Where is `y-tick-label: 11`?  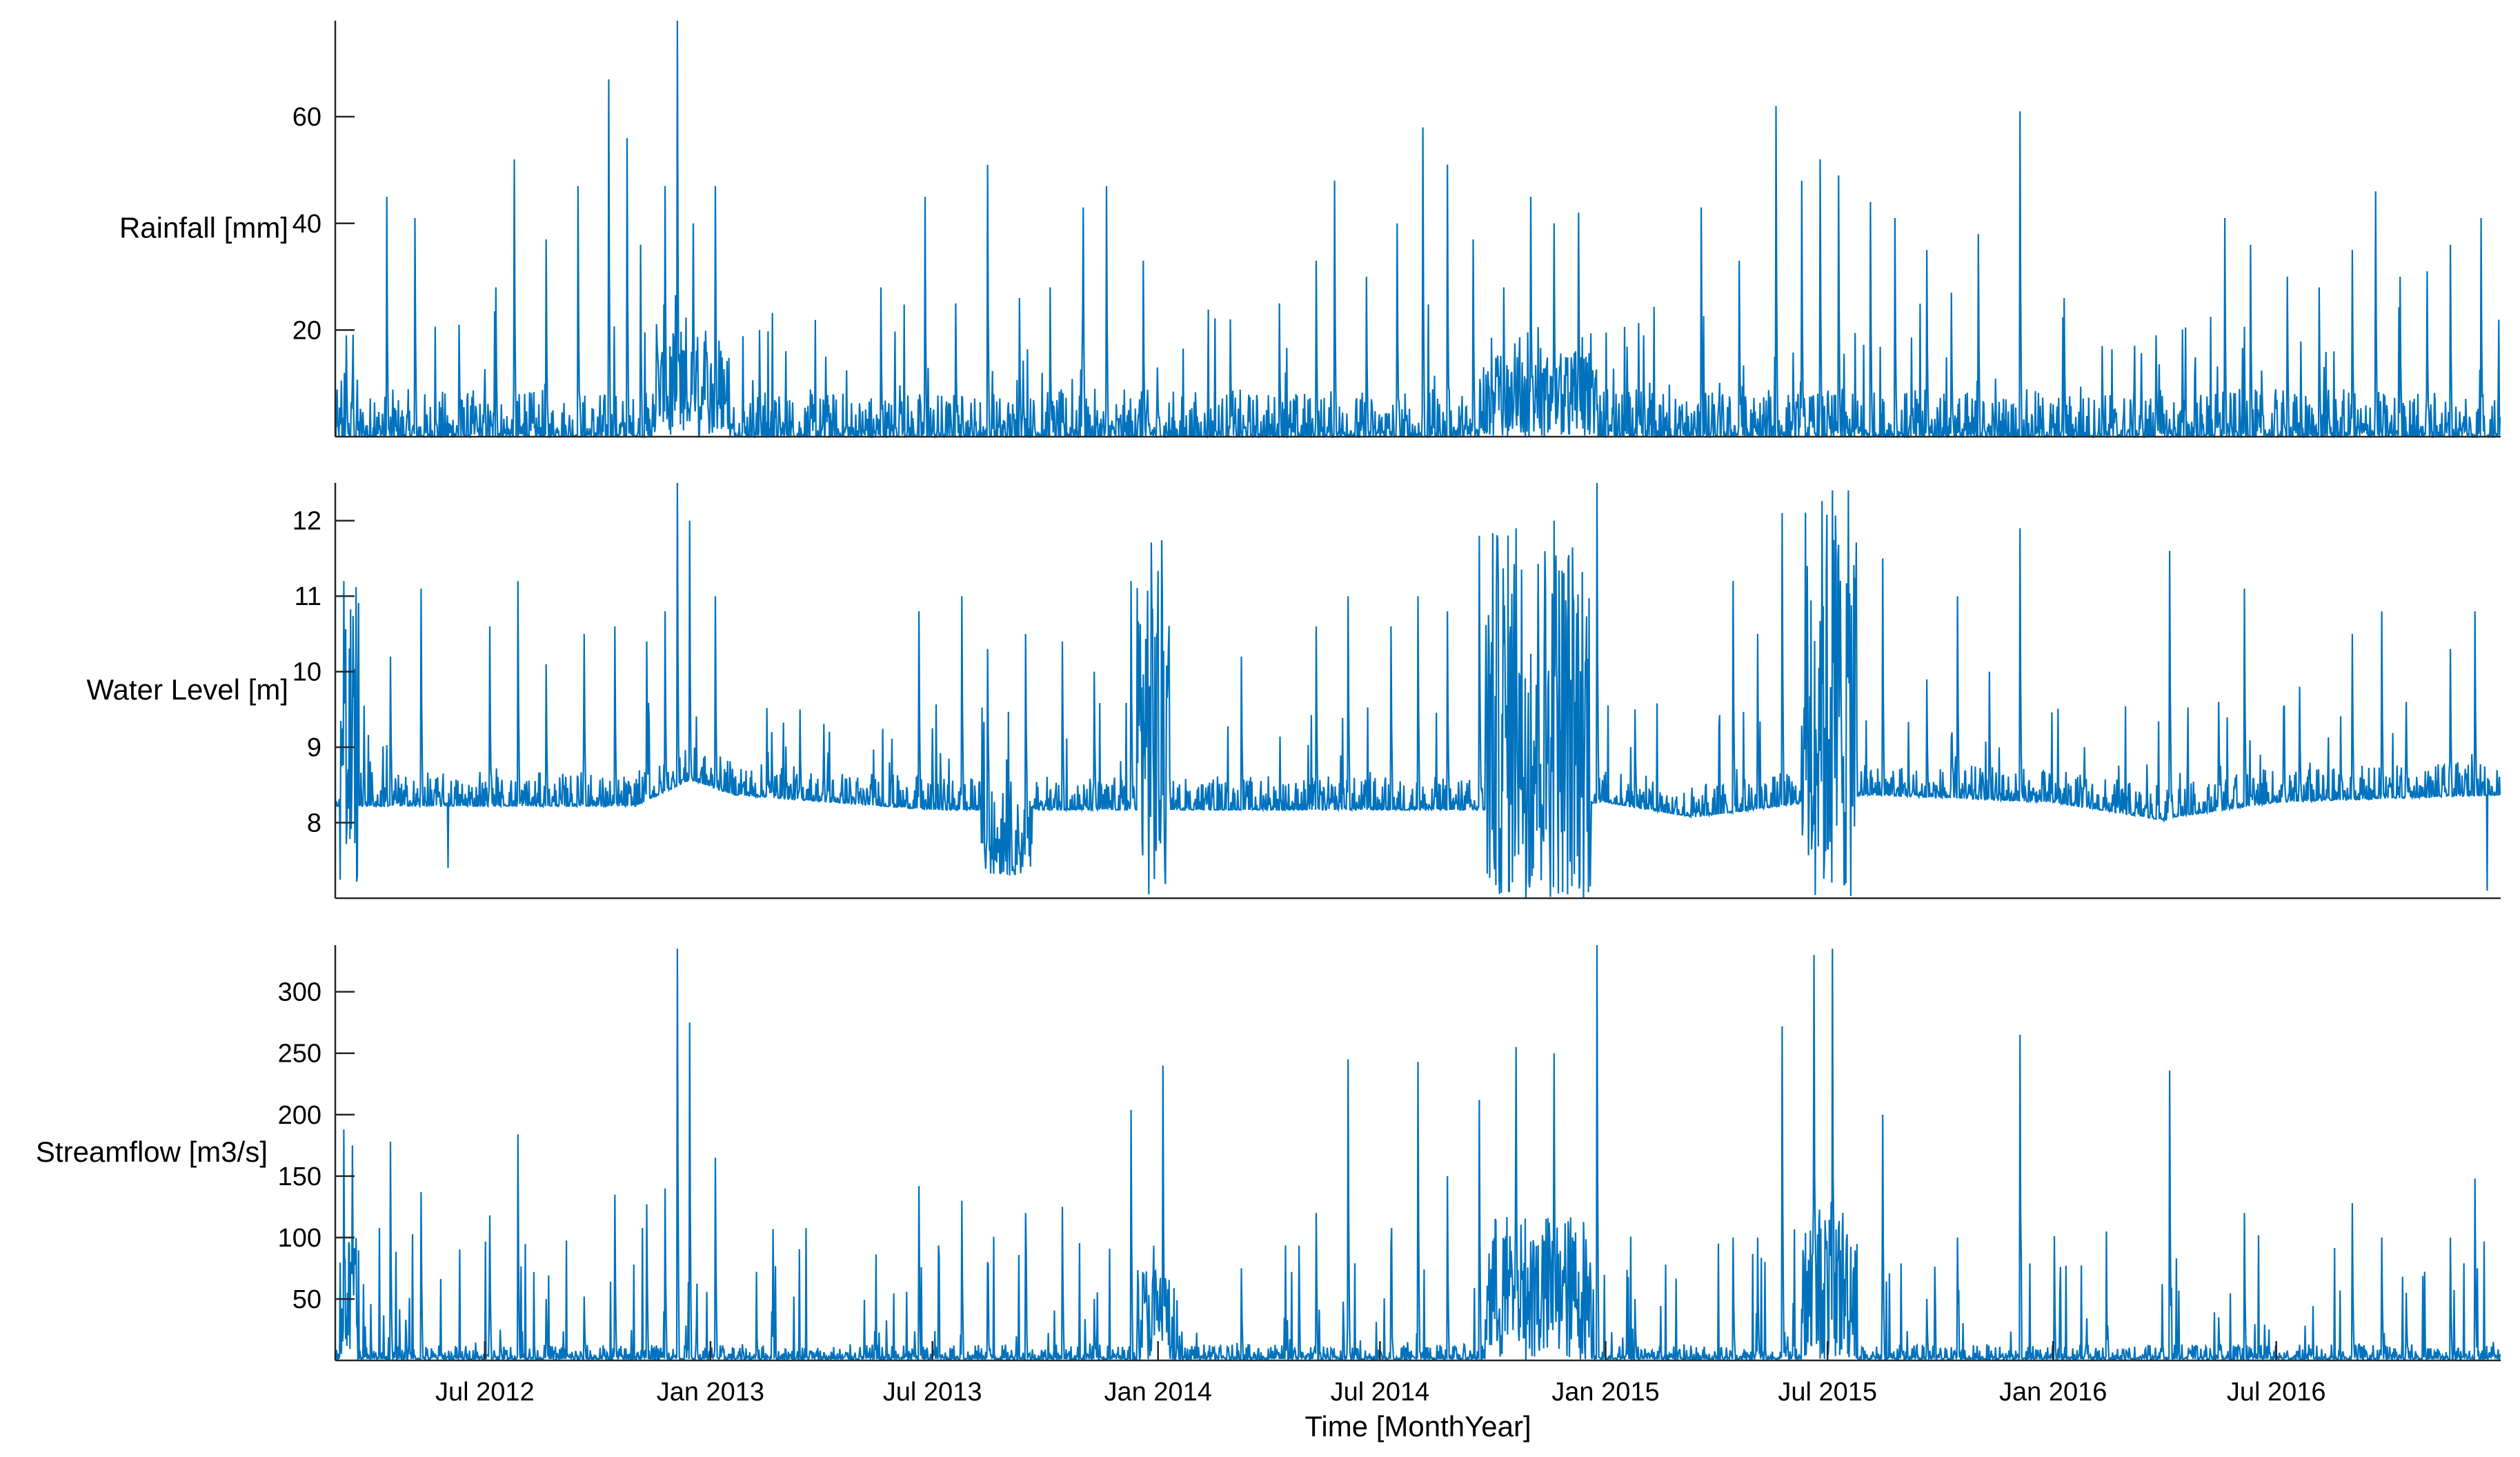
y-tick-label: 11 is located at coordinates (308, 596).